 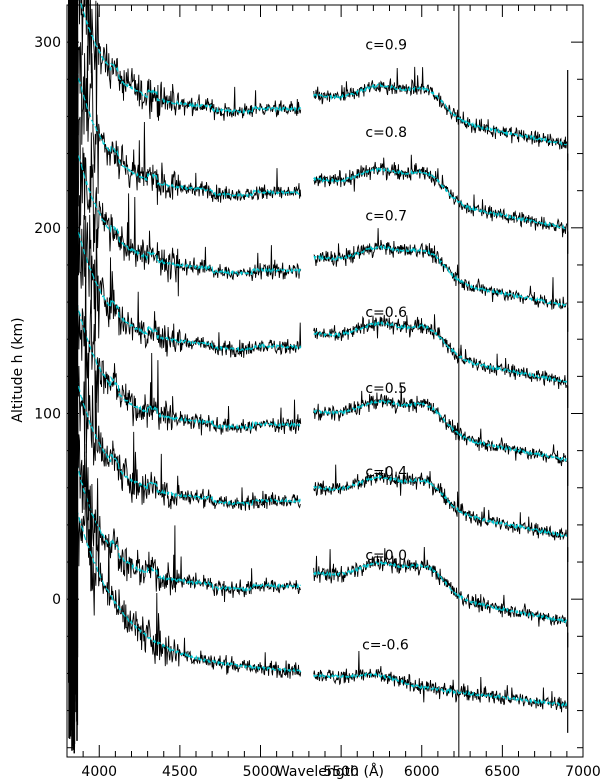 What do you see at coordinates (386, 216) in the screenshot?
I see `series-label: c=0.7` at bounding box center [386, 216].